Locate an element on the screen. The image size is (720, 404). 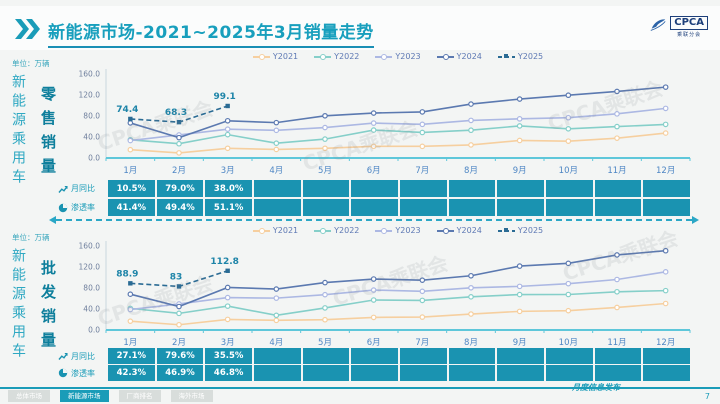
svg-text: 74.4 is located at coordinates (127, 110).